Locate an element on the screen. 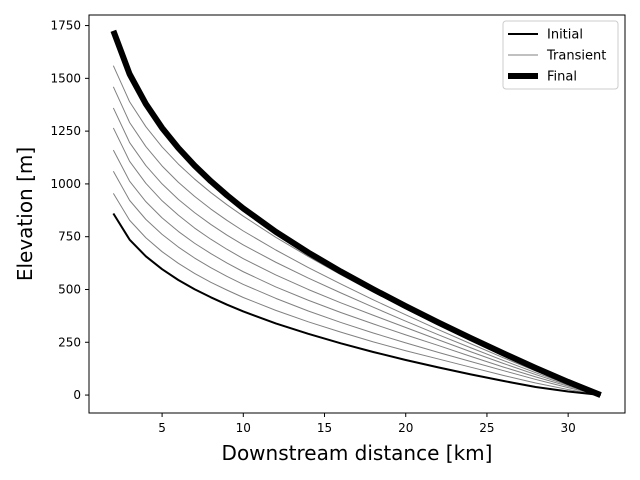 The width and height of the screenshot is (640, 480). legend-label-final: Final is located at coordinates (562, 77).